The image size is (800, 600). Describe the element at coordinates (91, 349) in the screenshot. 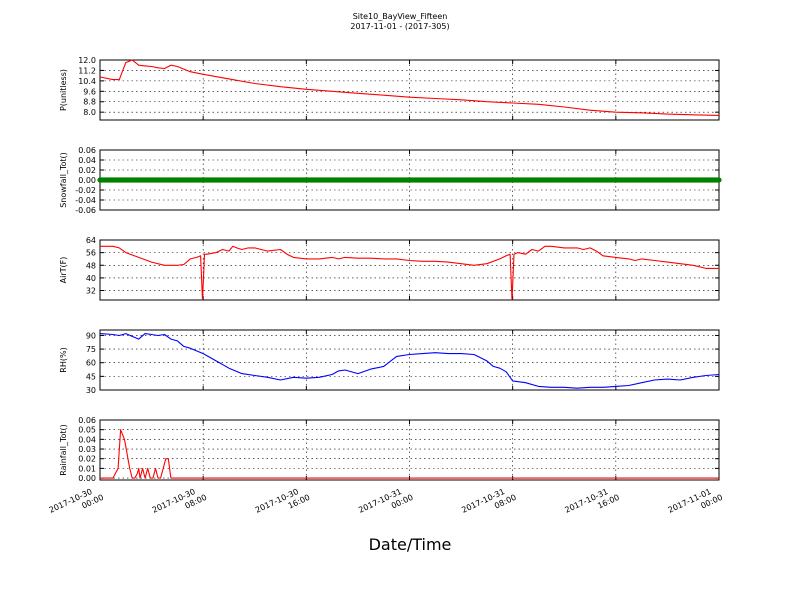

I see `y-tick-label: 75` at that location.